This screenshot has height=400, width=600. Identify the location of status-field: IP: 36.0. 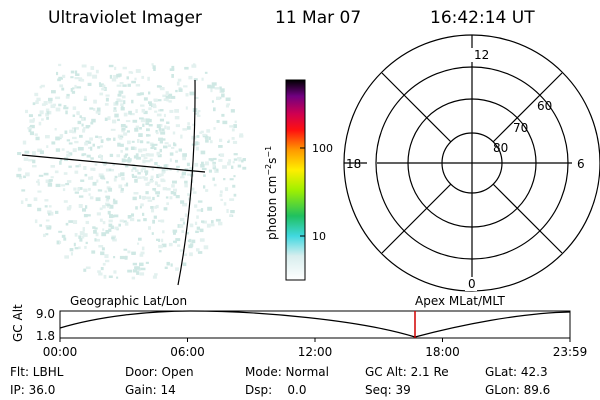
(32, 390).